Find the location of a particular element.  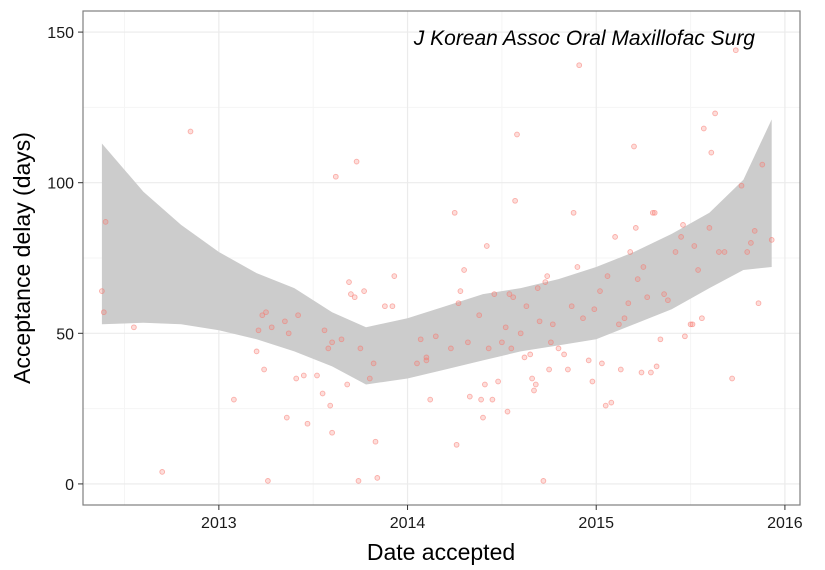

y-tick-label: 100 is located at coordinates (60, 184).